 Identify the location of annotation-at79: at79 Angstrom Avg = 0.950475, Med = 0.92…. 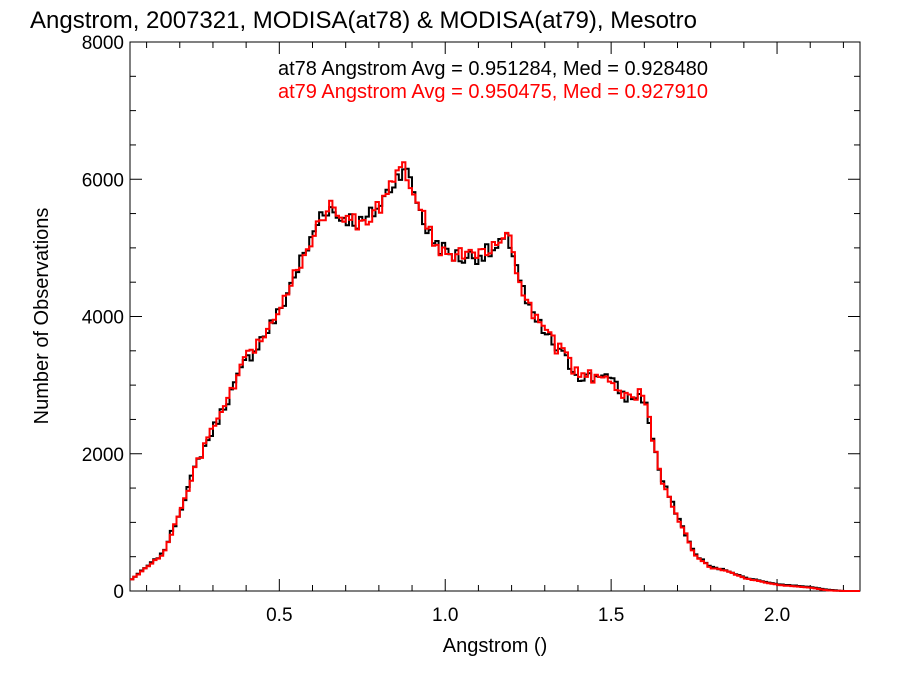
(493, 92).